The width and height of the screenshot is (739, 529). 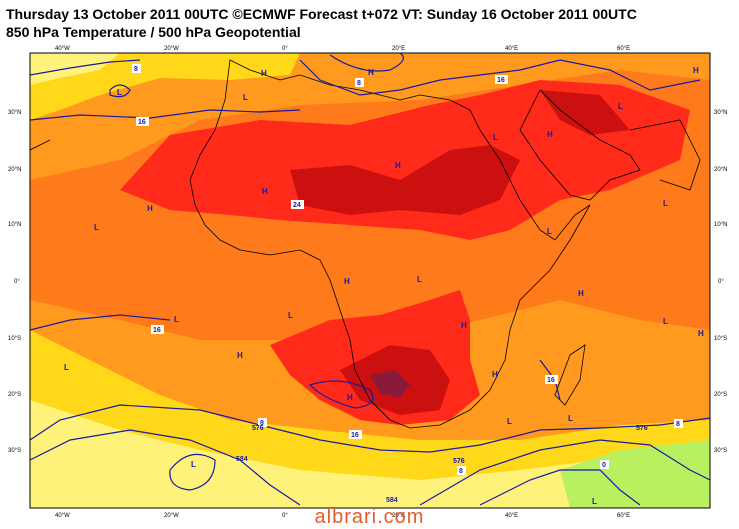 I want to click on latitude-labels-left: 30°N 20°N 10°N 0° 10°S 20°S 30°S, so click(x=14, y=282).